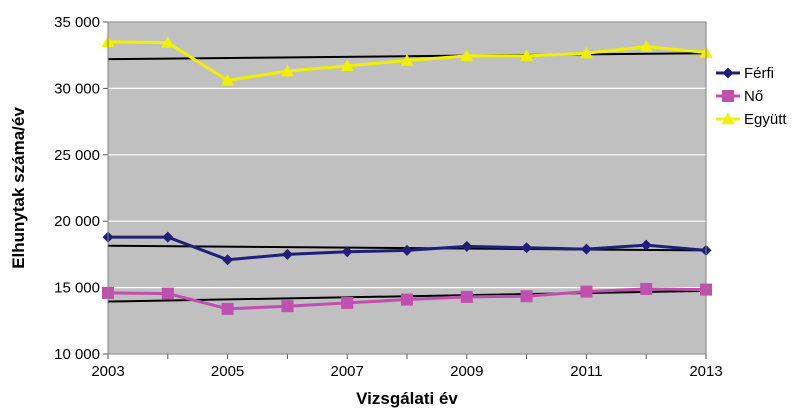 Image resolution: width=807 pixels, height=412 pixels. I want to click on series-1-point-2008, so click(407, 299).